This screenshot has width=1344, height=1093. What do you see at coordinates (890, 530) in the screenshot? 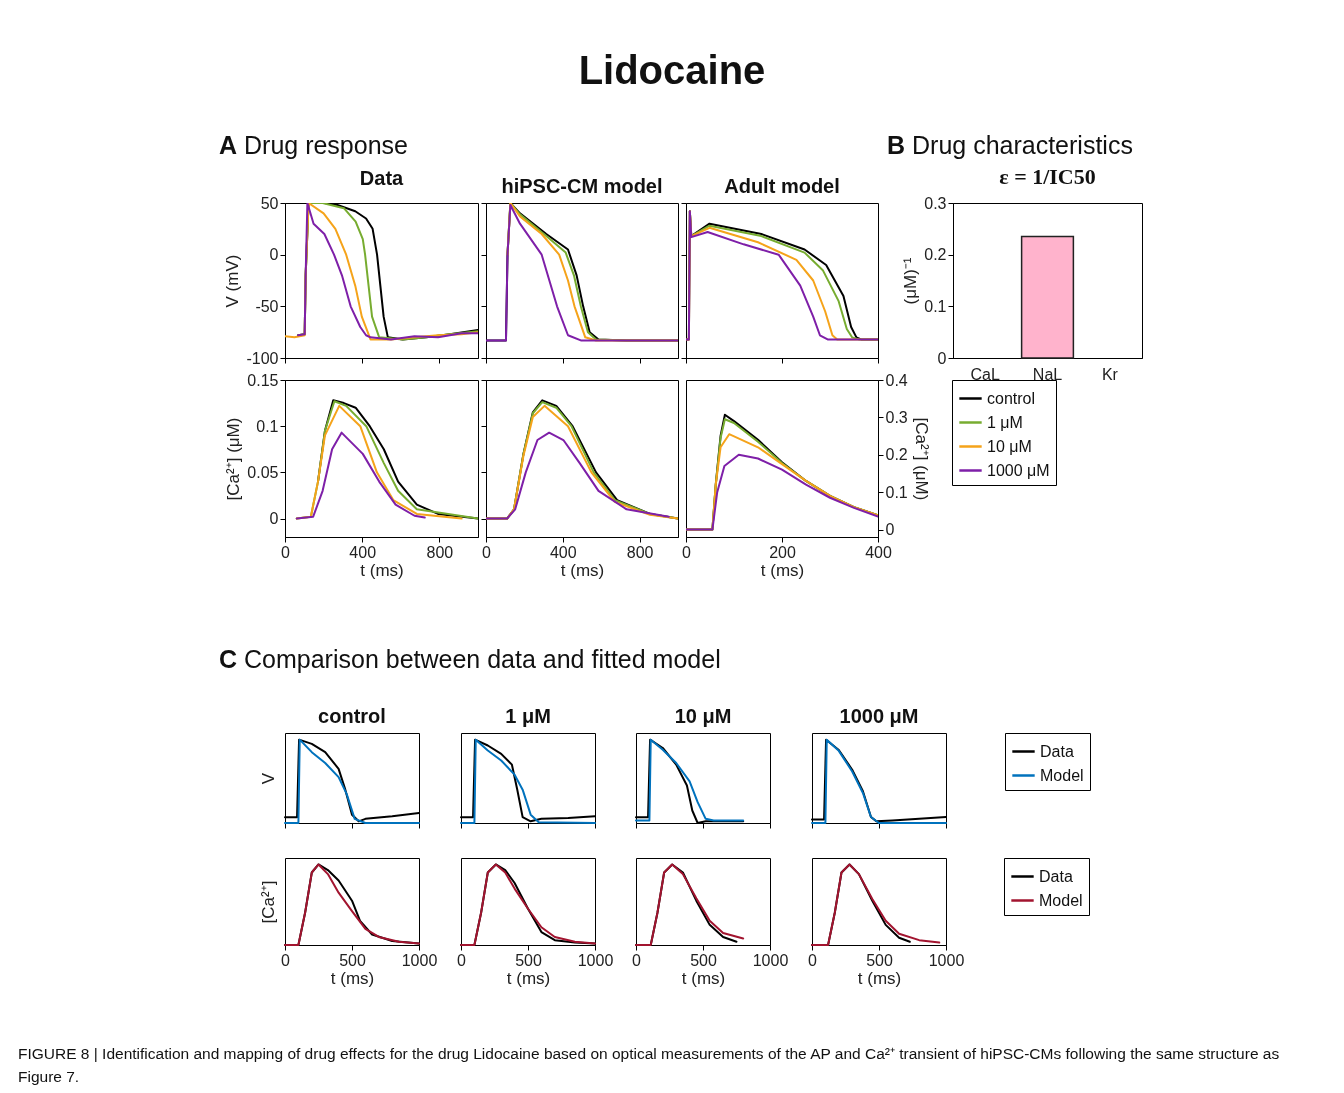
I see `y2-tick-label: 0` at bounding box center [890, 530].